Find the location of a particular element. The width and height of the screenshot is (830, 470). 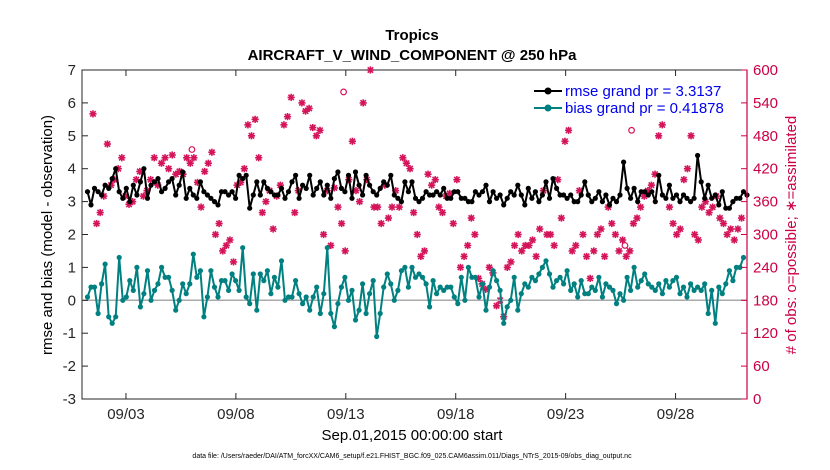

y-tick-right-label: 240 is located at coordinates (765, 267).